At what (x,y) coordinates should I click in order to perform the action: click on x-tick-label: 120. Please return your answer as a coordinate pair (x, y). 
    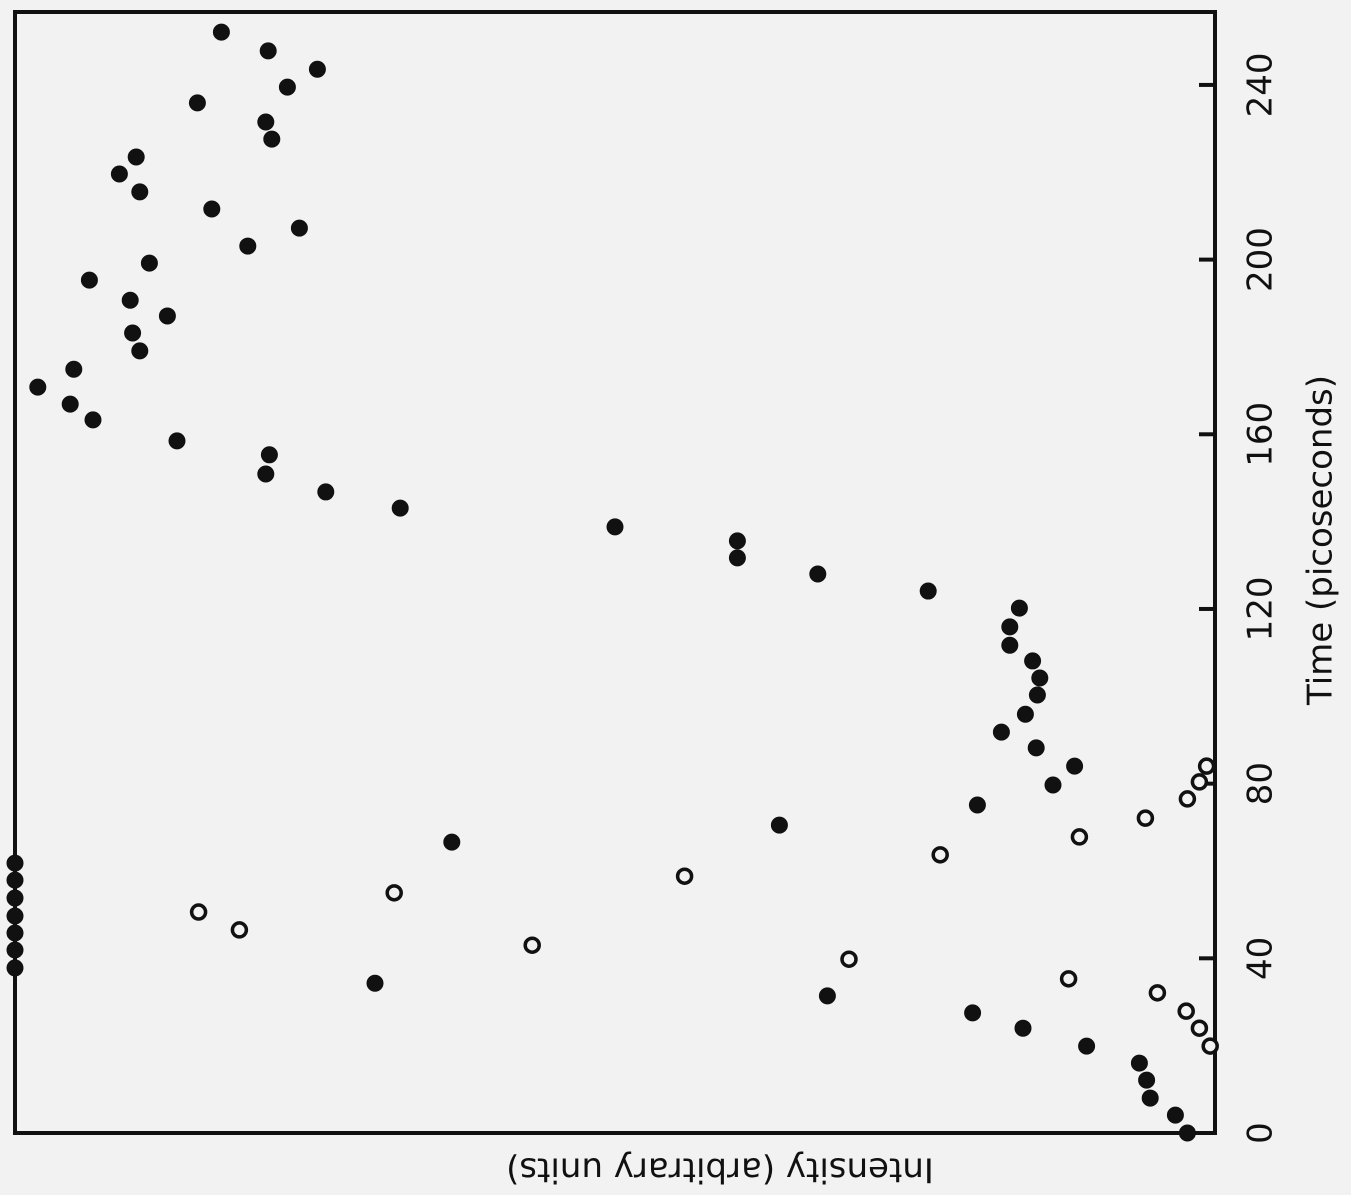
    Looking at the image, I should click on (1261, 609).